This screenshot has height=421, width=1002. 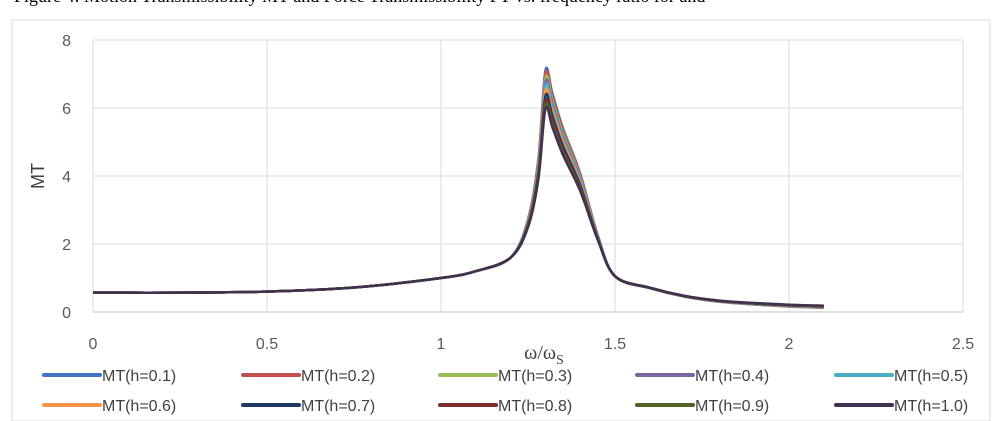 What do you see at coordinates (338, 406) in the screenshot?
I see `legend-label: MT(h=0.7)` at bounding box center [338, 406].